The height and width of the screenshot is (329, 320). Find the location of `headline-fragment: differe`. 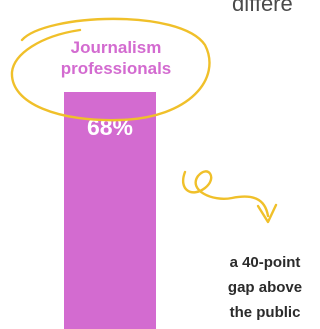

headline-fragment: differe is located at coordinates (262, 8).